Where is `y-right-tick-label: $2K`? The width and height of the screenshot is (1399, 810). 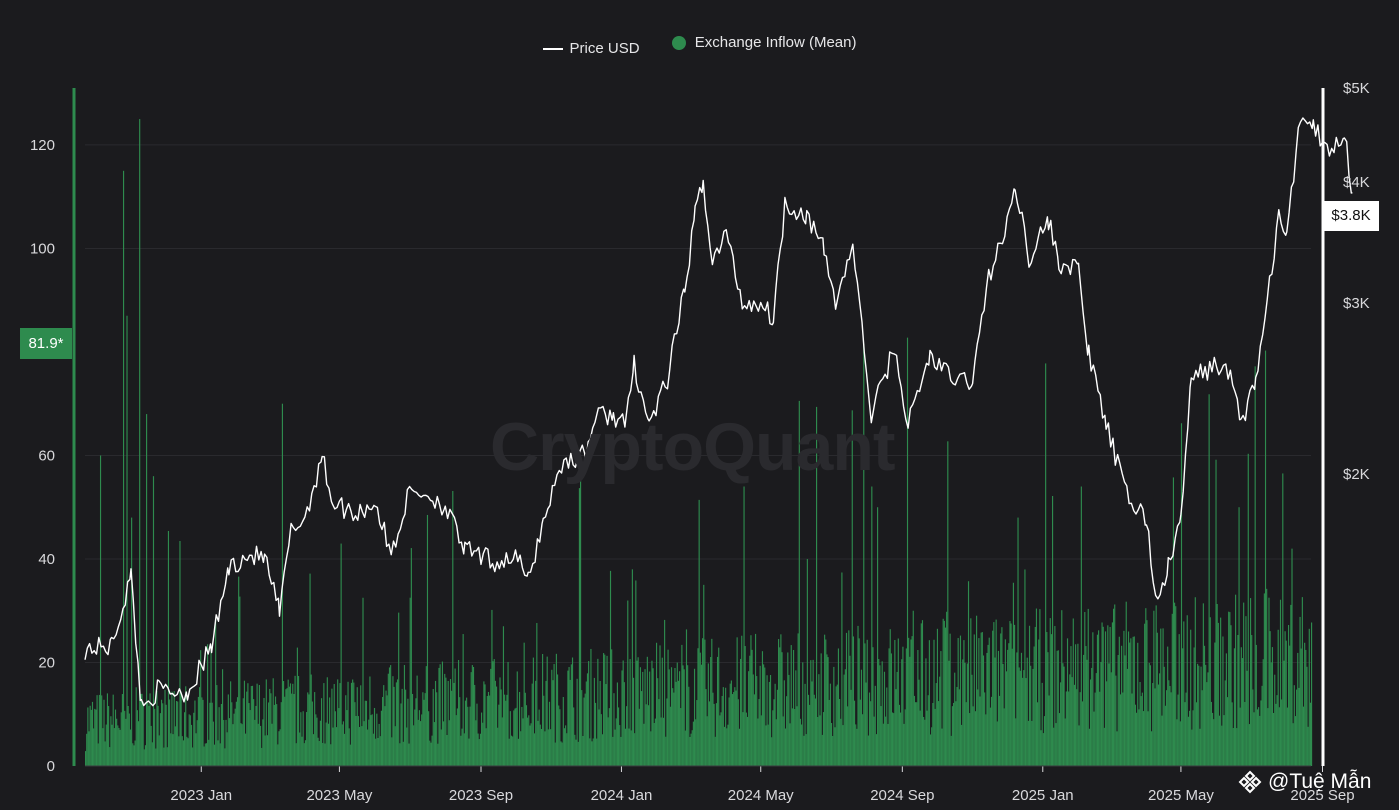
y-right-tick-label: $2K is located at coordinates (1356, 474).